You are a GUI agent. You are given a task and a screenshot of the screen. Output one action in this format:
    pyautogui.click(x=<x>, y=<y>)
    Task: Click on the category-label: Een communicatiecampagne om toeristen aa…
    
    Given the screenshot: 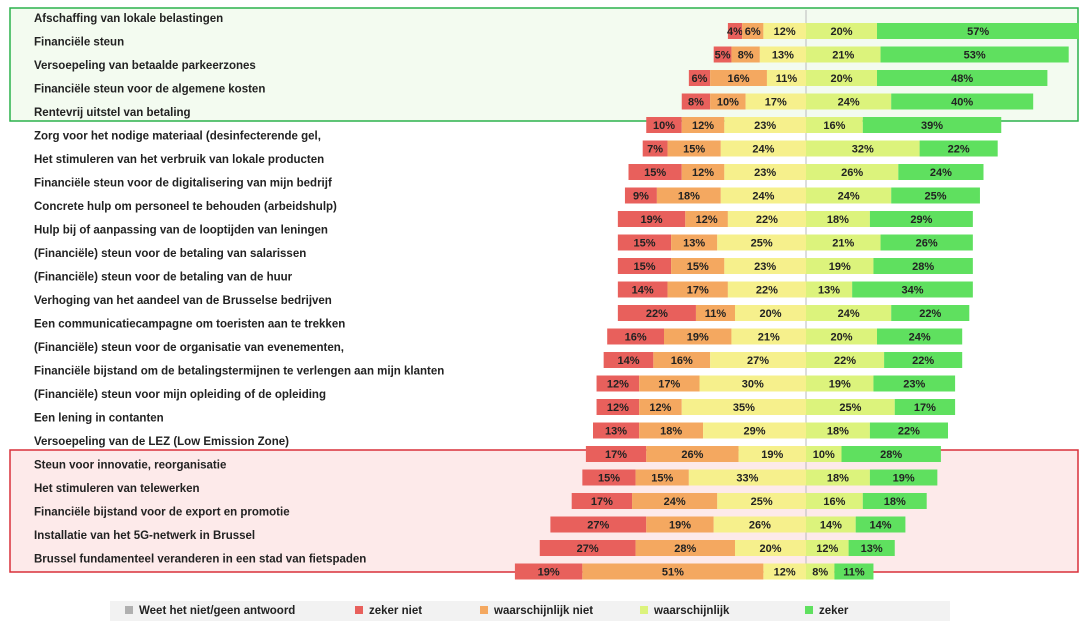 What is the action you would take?
    pyautogui.click(x=189, y=325)
    